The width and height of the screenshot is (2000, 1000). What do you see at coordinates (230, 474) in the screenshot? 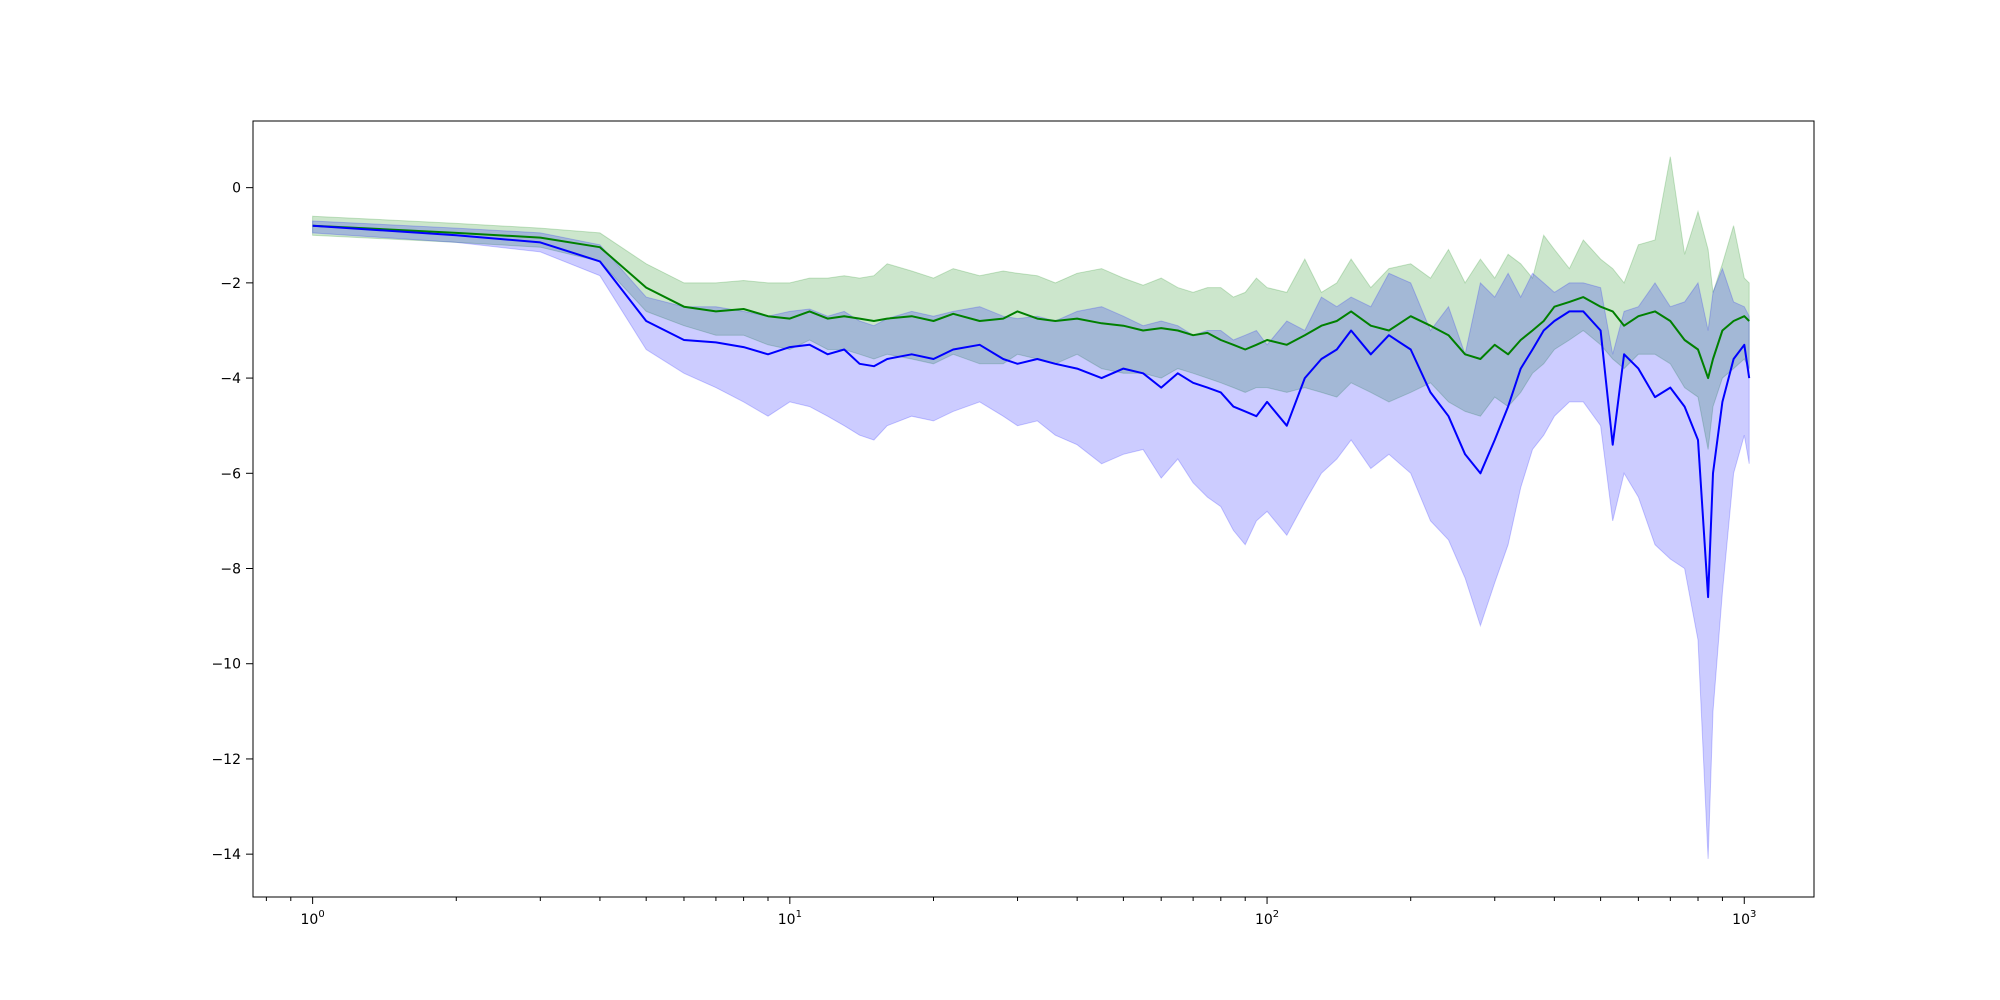
I see `y-tick-label: −6` at bounding box center [230, 474].